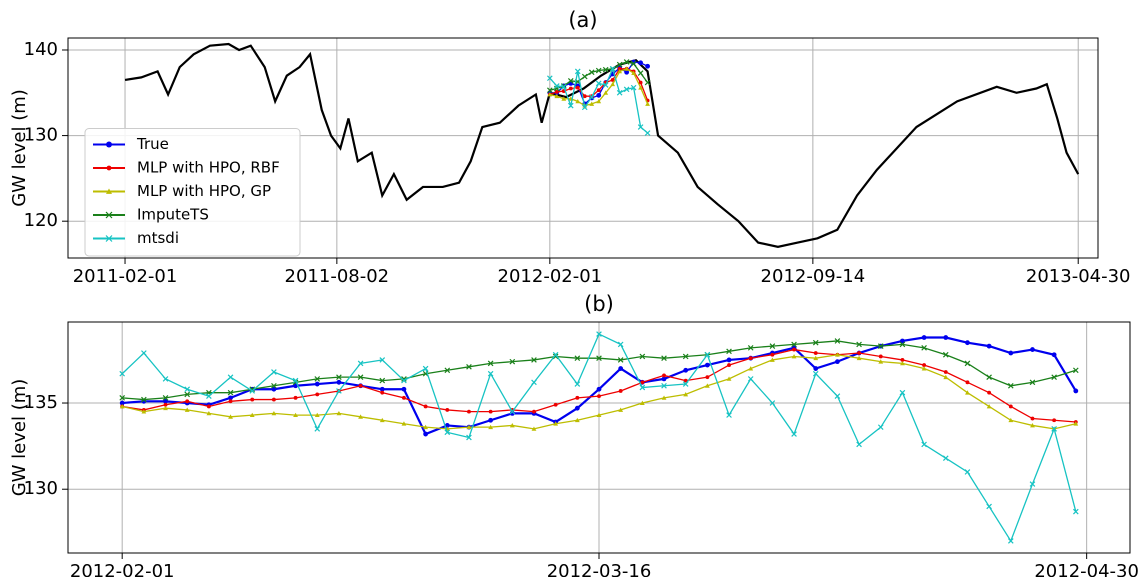  What do you see at coordinates (1078, 276) in the screenshot?
I see `x-tick-label: 2013-04-30` at bounding box center [1078, 276].